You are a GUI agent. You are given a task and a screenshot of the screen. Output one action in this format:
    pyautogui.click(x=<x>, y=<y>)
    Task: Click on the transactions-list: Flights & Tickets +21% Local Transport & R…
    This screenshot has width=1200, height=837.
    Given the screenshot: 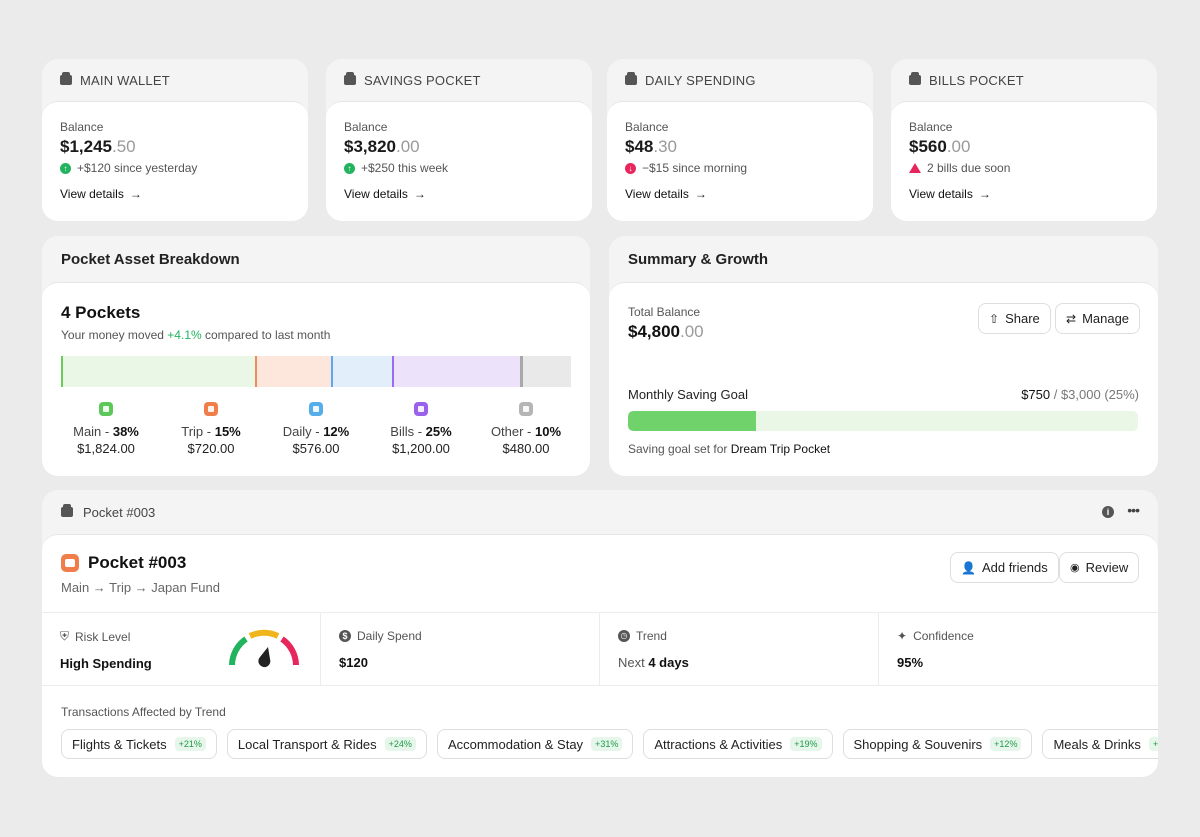 What is the action you would take?
    pyautogui.click(x=609, y=744)
    